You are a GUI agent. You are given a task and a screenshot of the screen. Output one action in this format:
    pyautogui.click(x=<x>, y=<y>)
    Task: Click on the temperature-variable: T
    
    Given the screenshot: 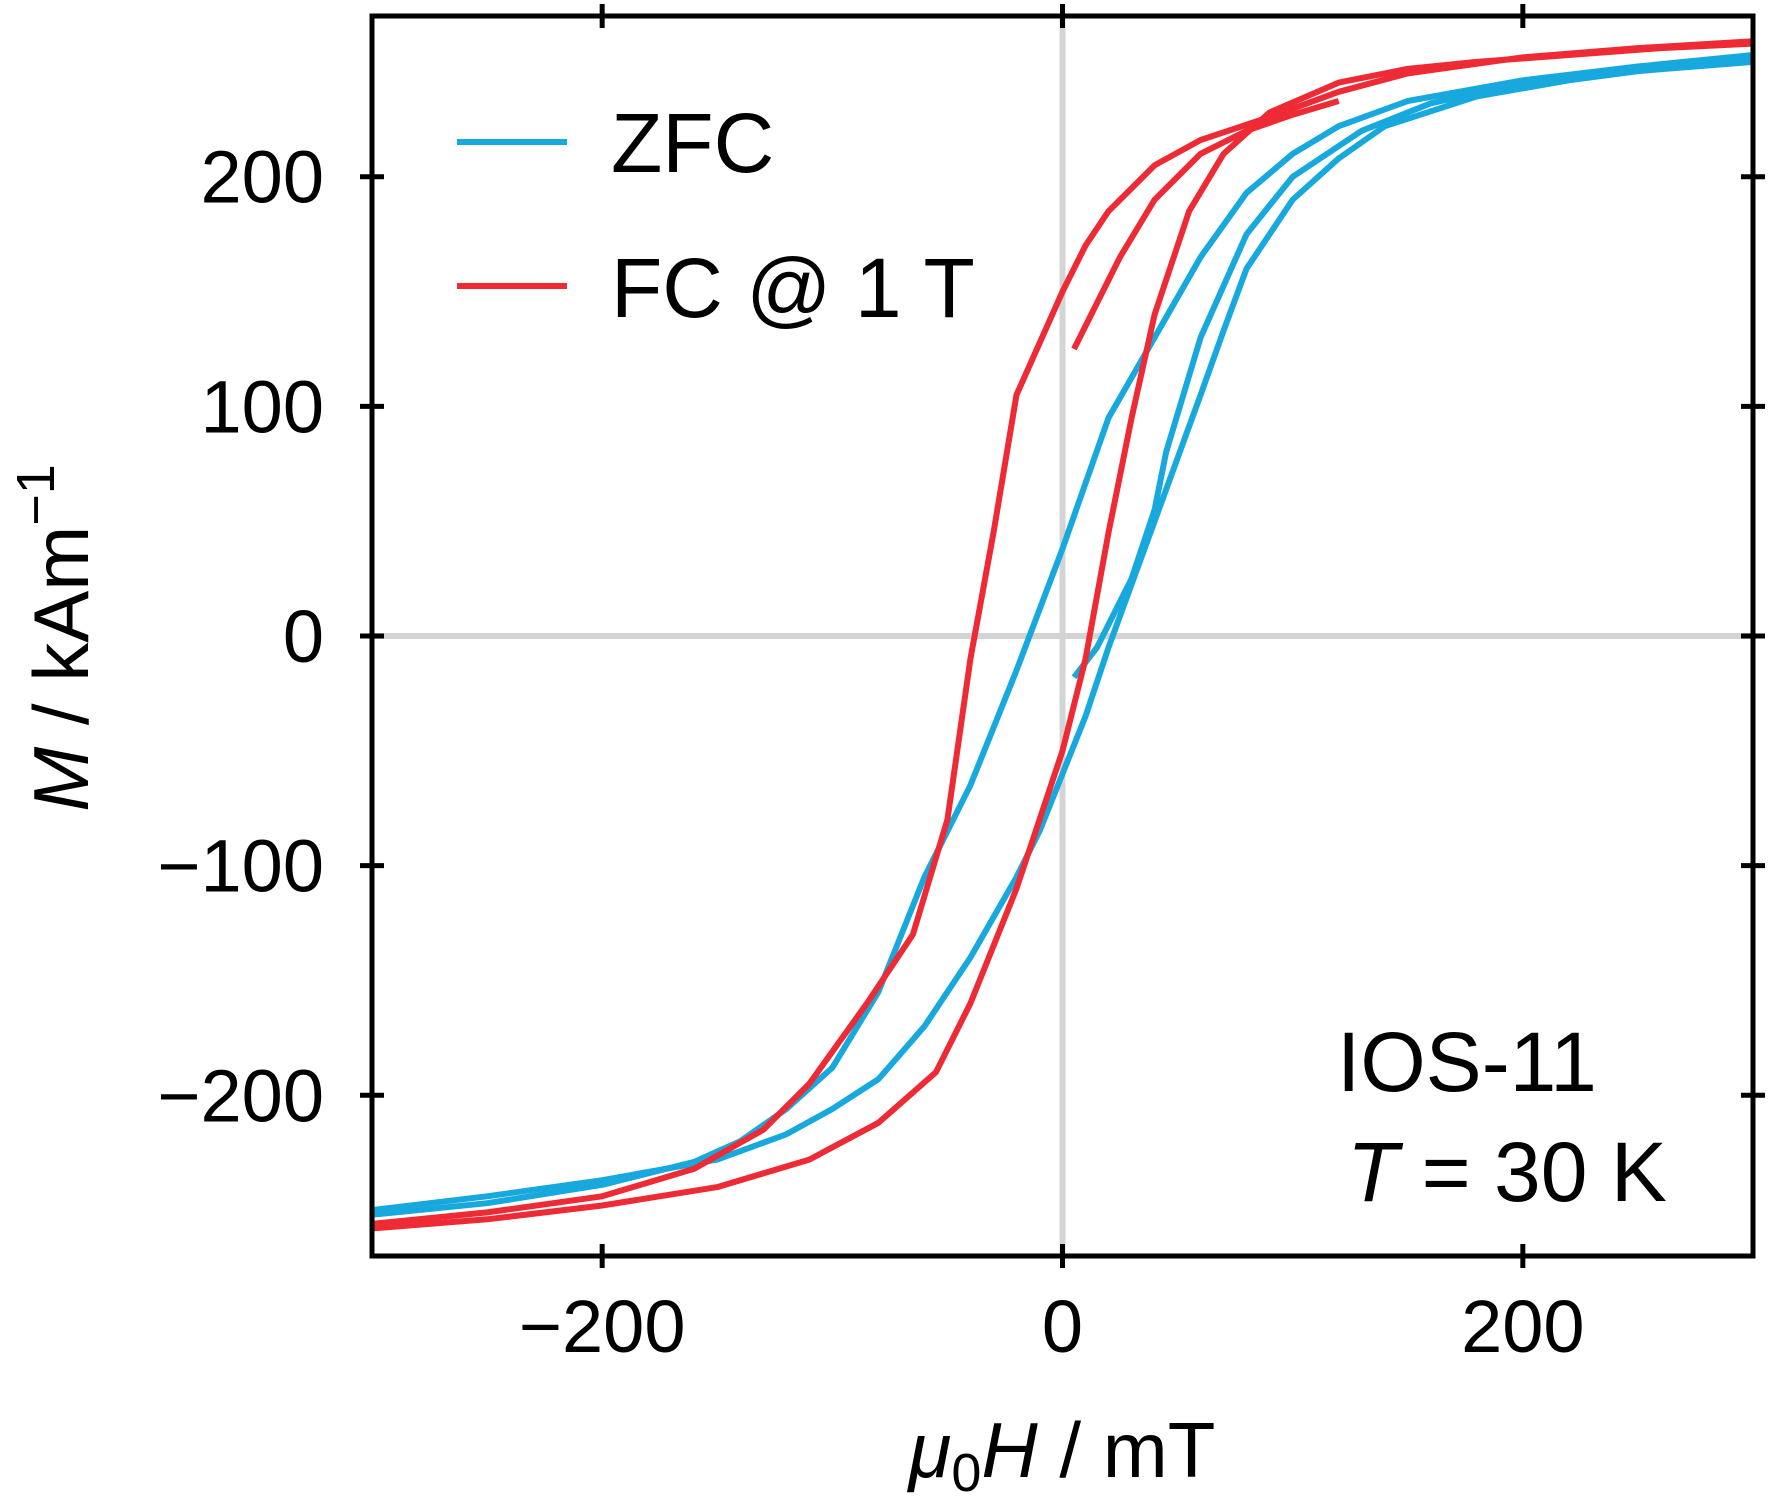 What is the action you would take?
    pyautogui.click(x=1375, y=1172)
    